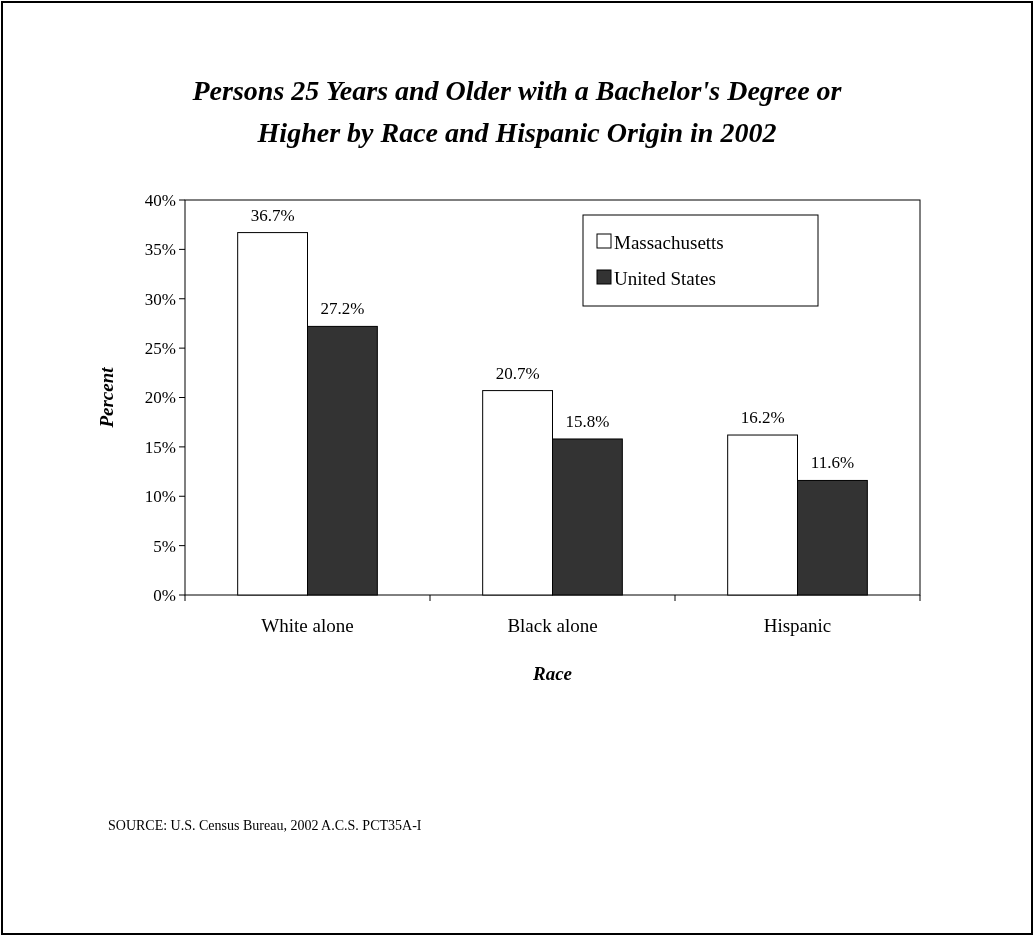  What do you see at coordinates (665, 278) in the screenshot?
I see `legend-label: United States` at bounding box center [665, 278].